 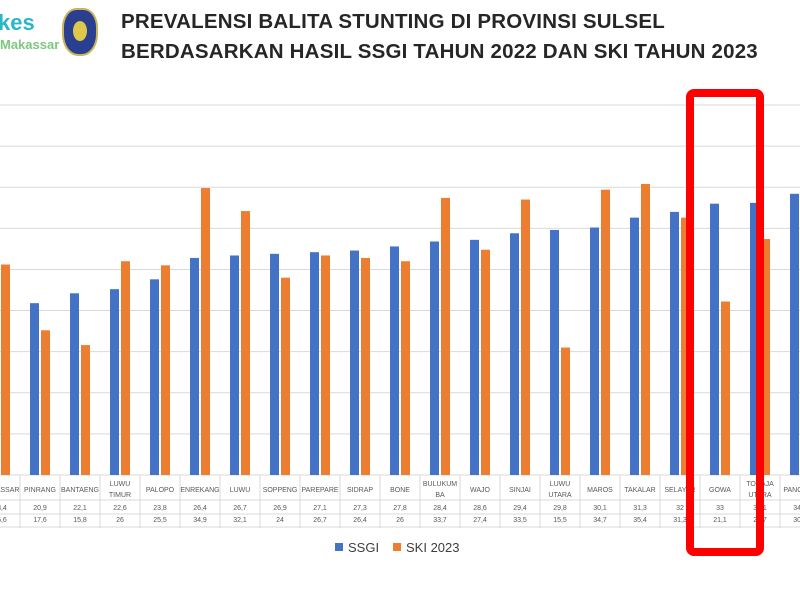 What do you see at coordinates (360, 490) in the screenshot?
I see `category-label: SIDRAP` at bounding box center [360, 490].